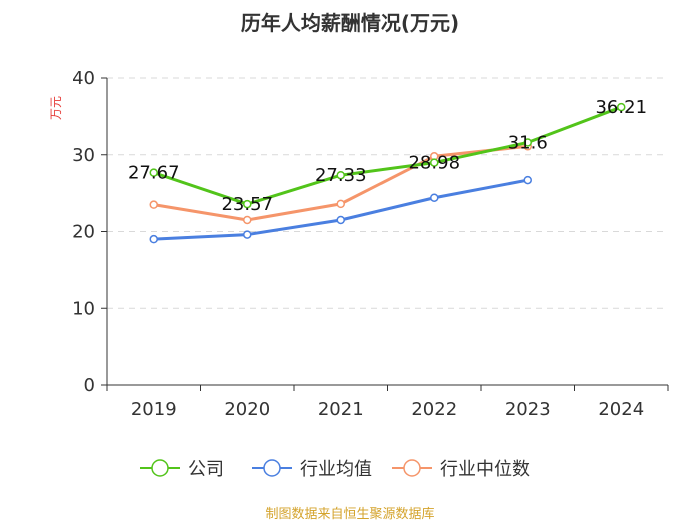 The width and height of the screenshot is (700, 525). I want to click on data-label: 31.6, so click(528, 142).